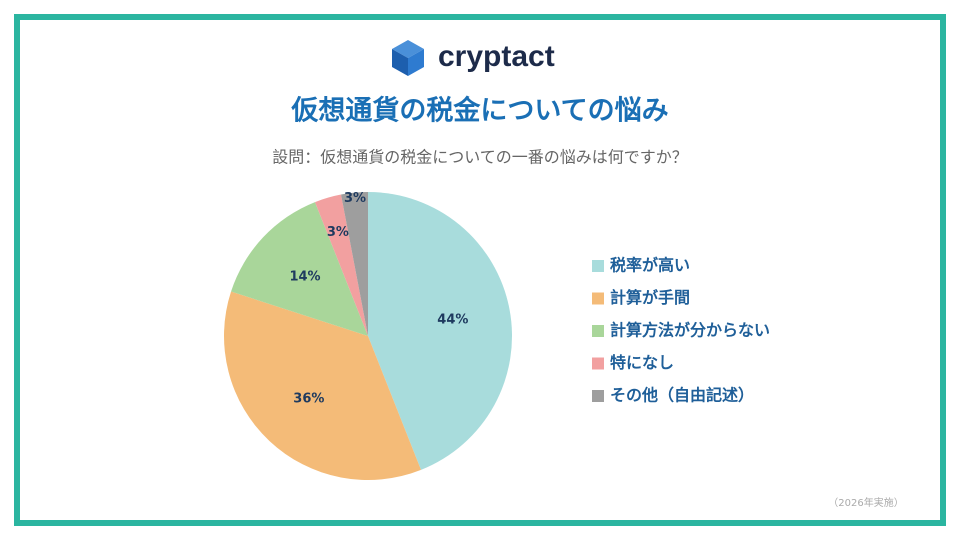  What do you see at coordinates (308, 398) in the screenshot?
I see `data-label: 36%` at bounding box center [308, 398].